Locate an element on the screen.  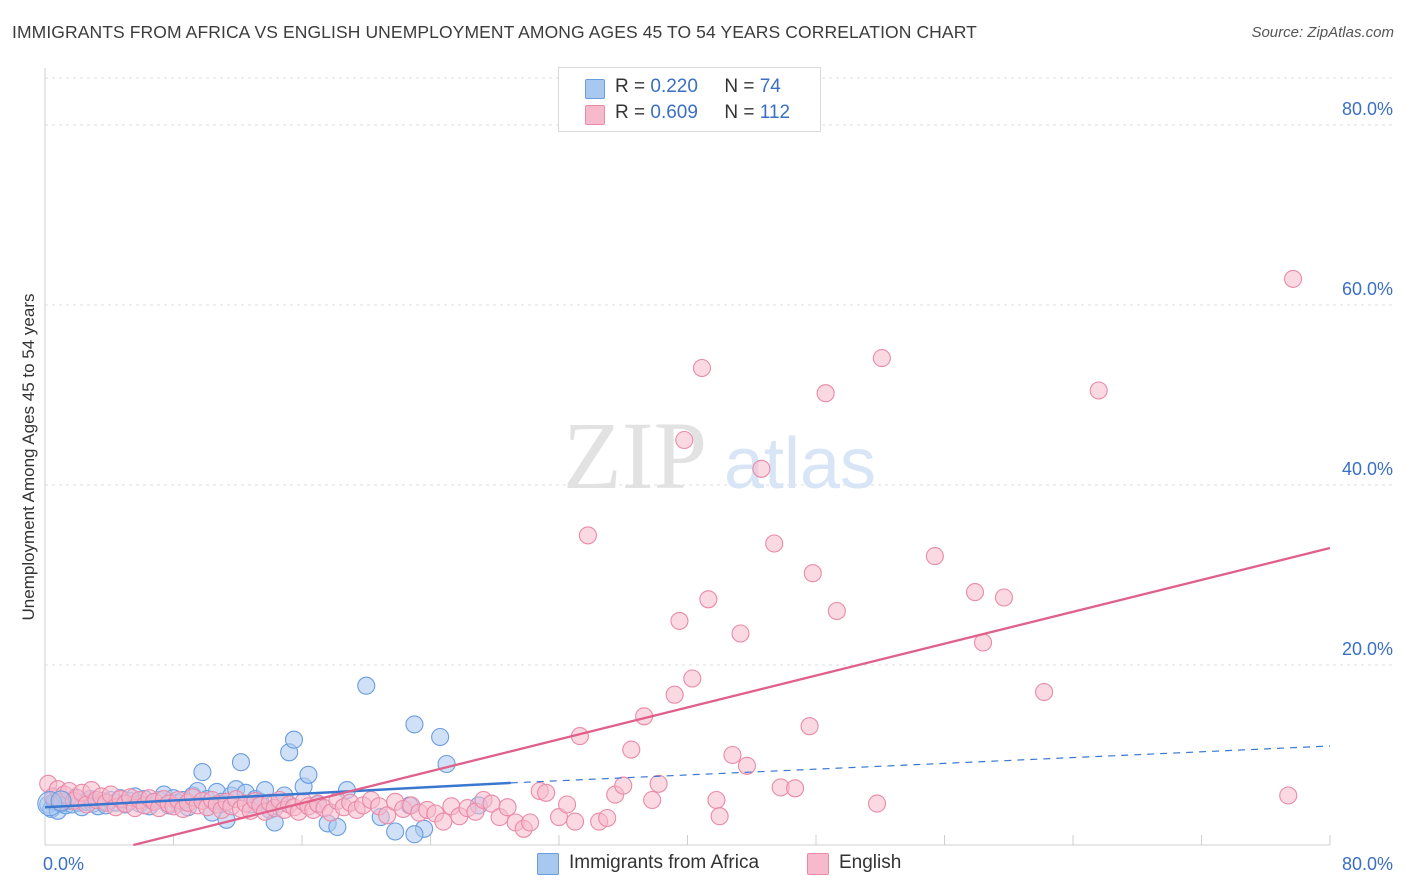
x-tick-label: 0.0% is located at coordinates (63, 864).